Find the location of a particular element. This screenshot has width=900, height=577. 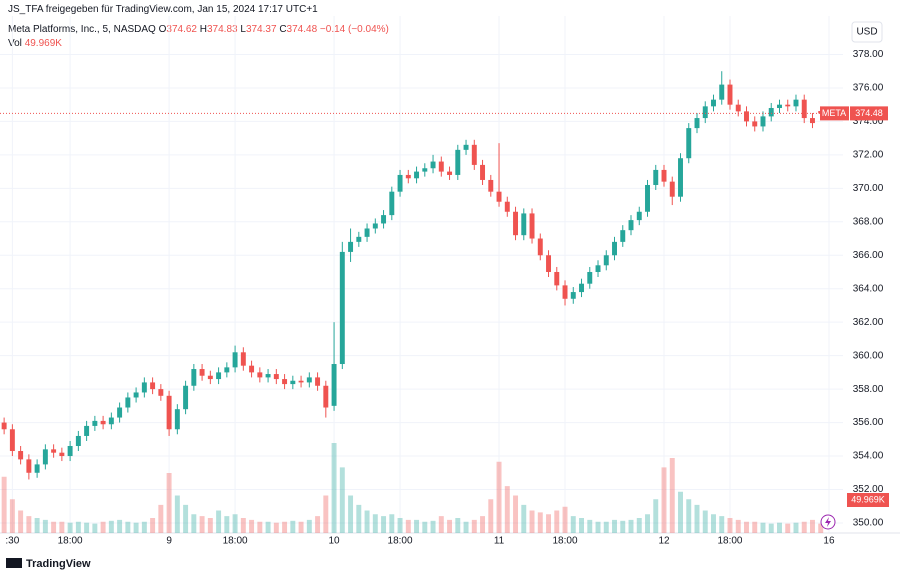

y-tick-label: 356.00 is located at coordinates (868, 422).